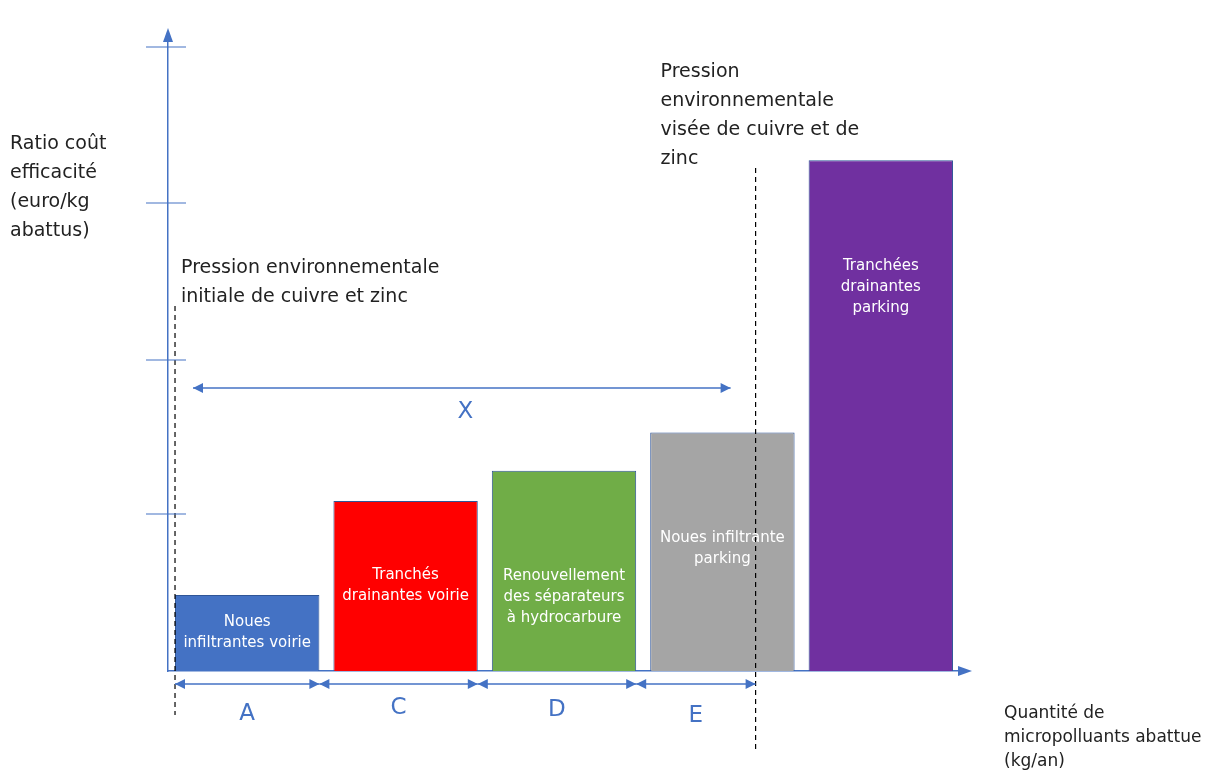  I want to click on x-tick-label: Noues infiltrante parking, so click(722, 547).